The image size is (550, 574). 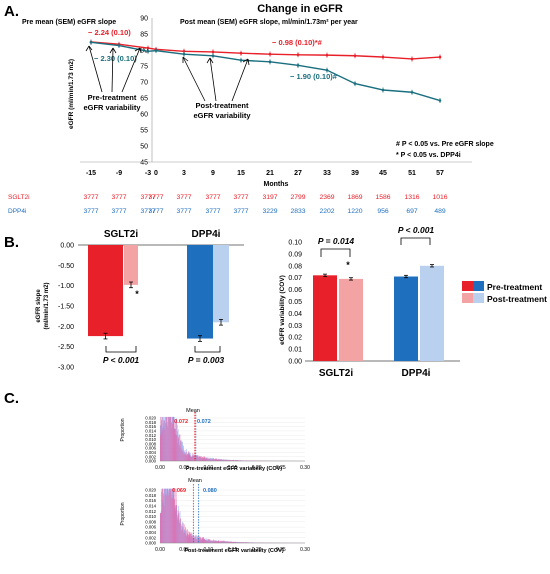 I want to click on y-tick-label: 0.08, so click(x=295, y=266).